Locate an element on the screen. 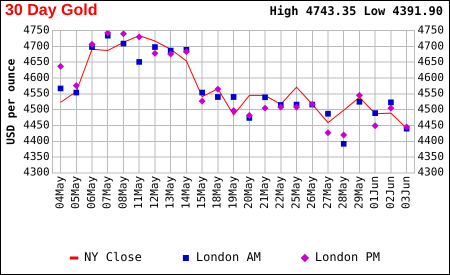 The width and height of the screenshot is (450, 275). y2-tick-label: 4450 is located at coordinates (431, 125).